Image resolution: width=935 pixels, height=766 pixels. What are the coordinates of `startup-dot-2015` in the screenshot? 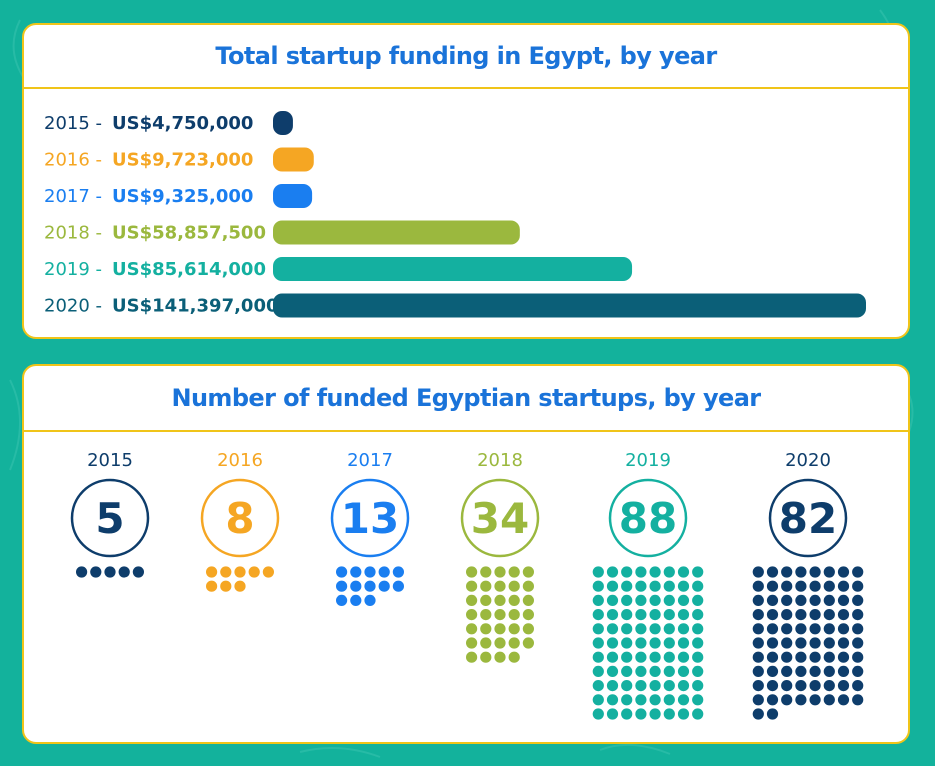 It's located at (138, 572).